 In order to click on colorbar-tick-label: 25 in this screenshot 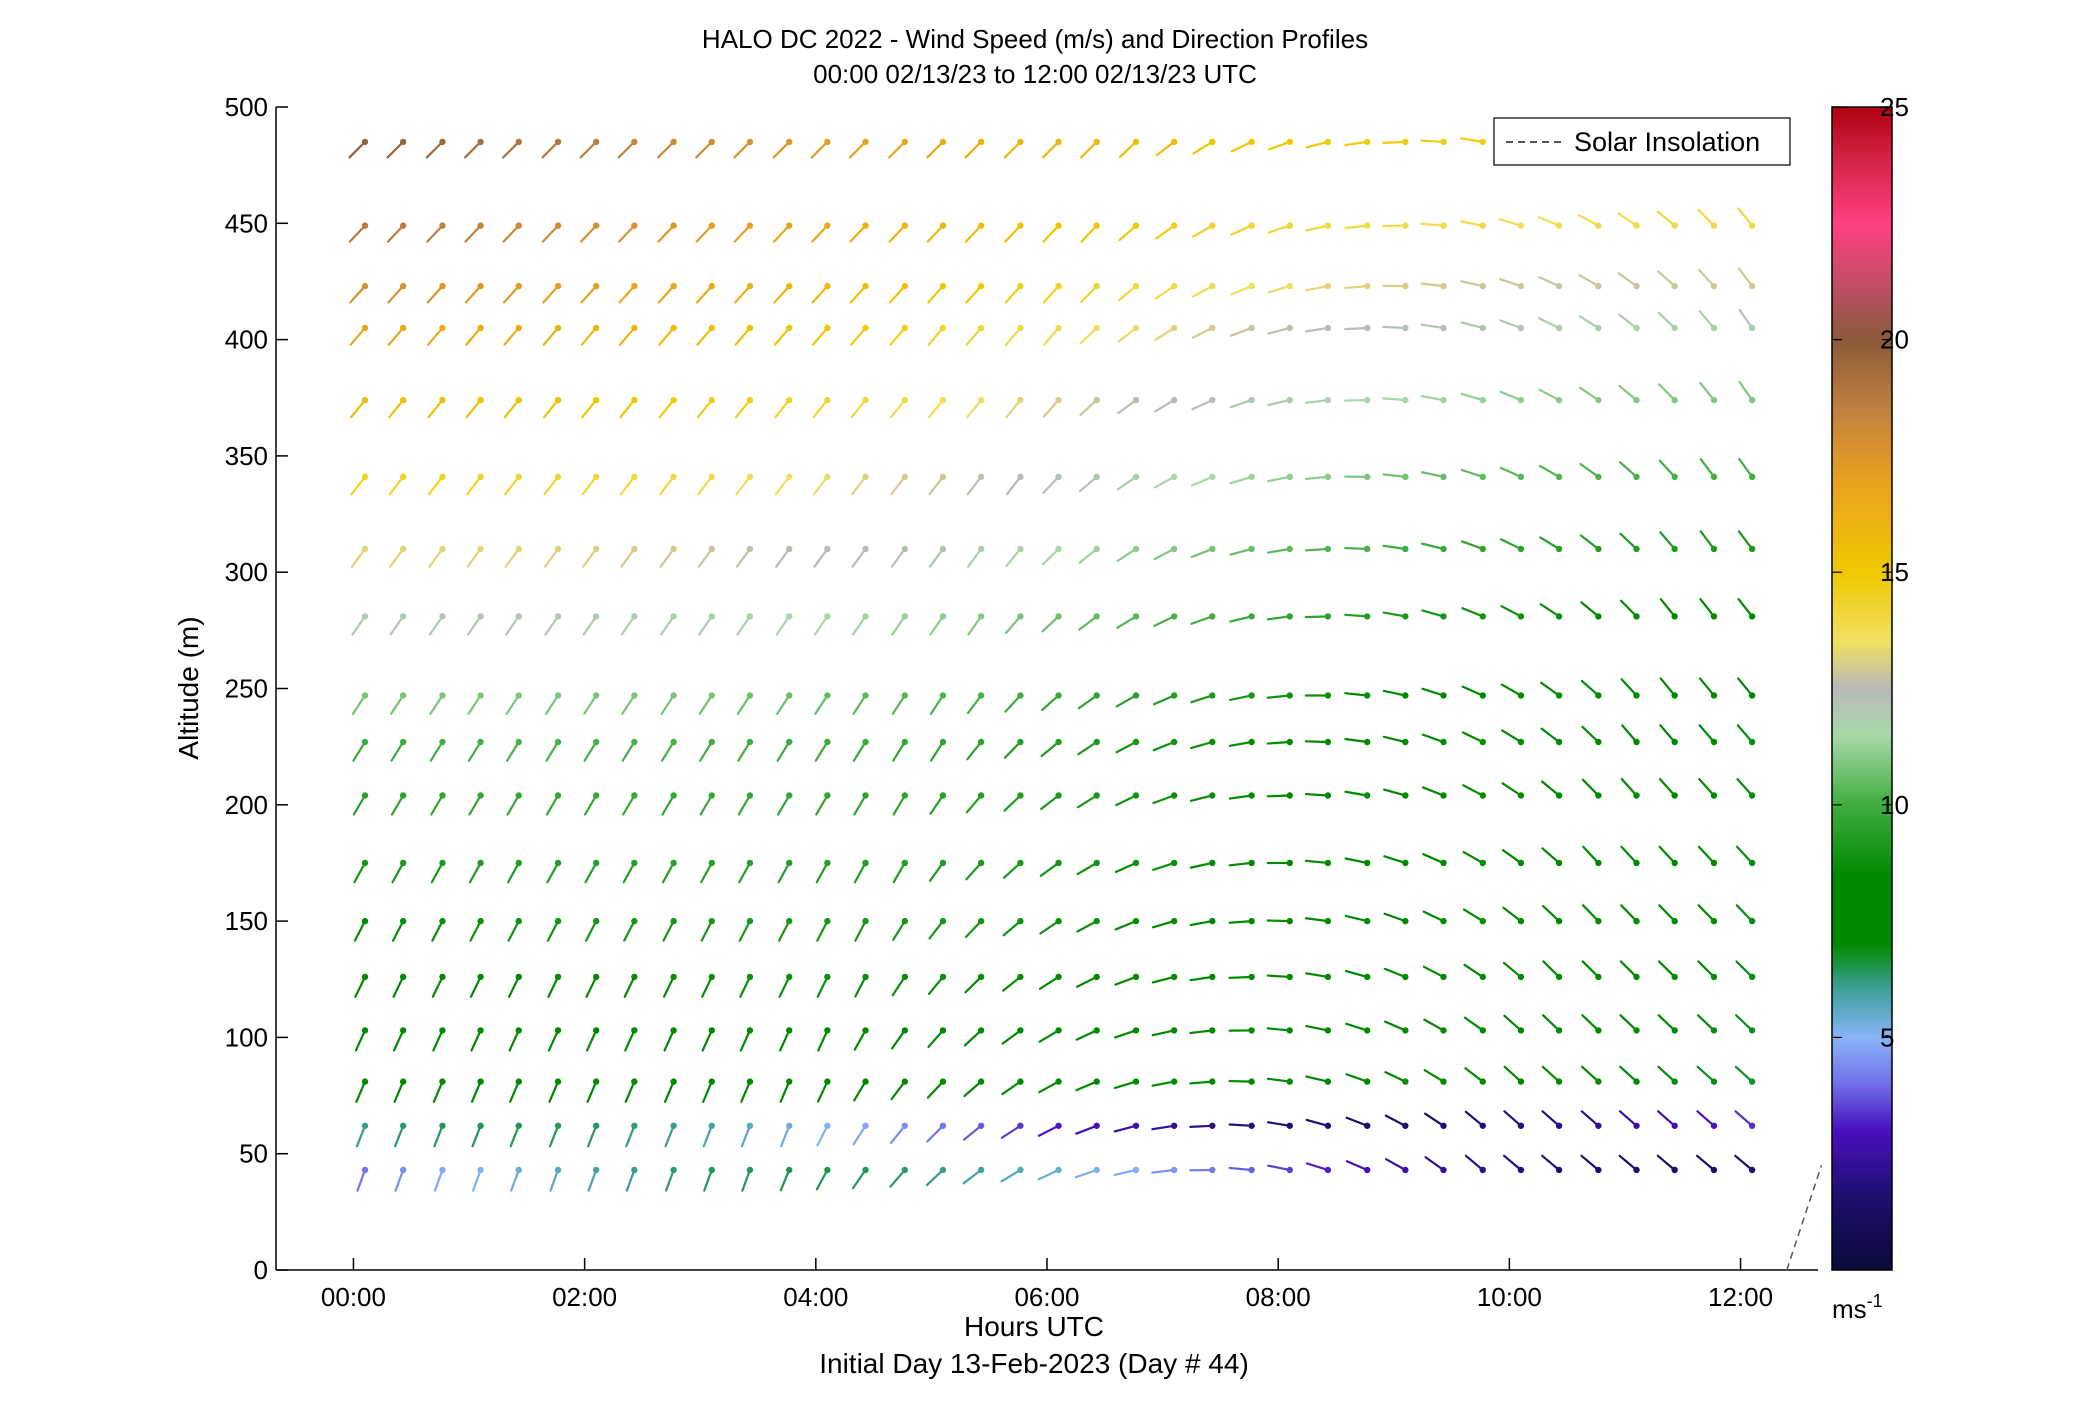, I will do `click(1894, 107)`.